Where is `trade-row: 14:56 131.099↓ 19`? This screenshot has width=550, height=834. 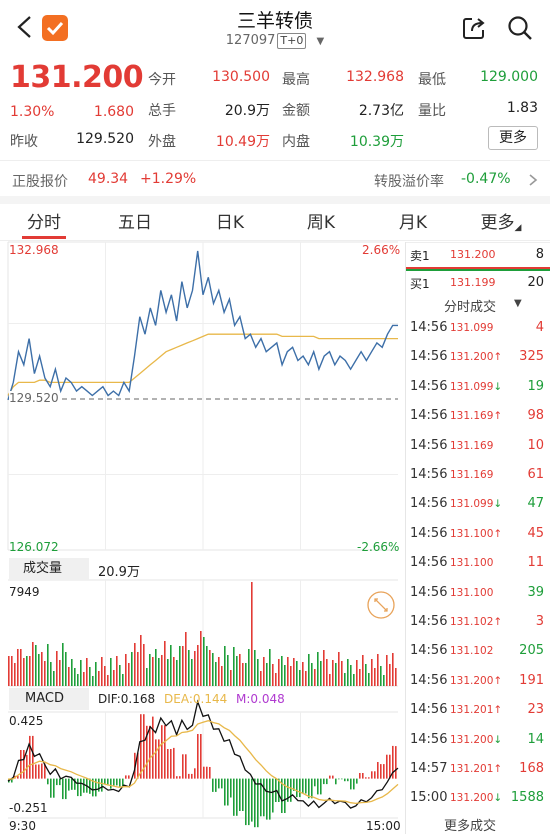
trade-row: 14:56 131.099↓ 19 is located at coordinates (477, 389).